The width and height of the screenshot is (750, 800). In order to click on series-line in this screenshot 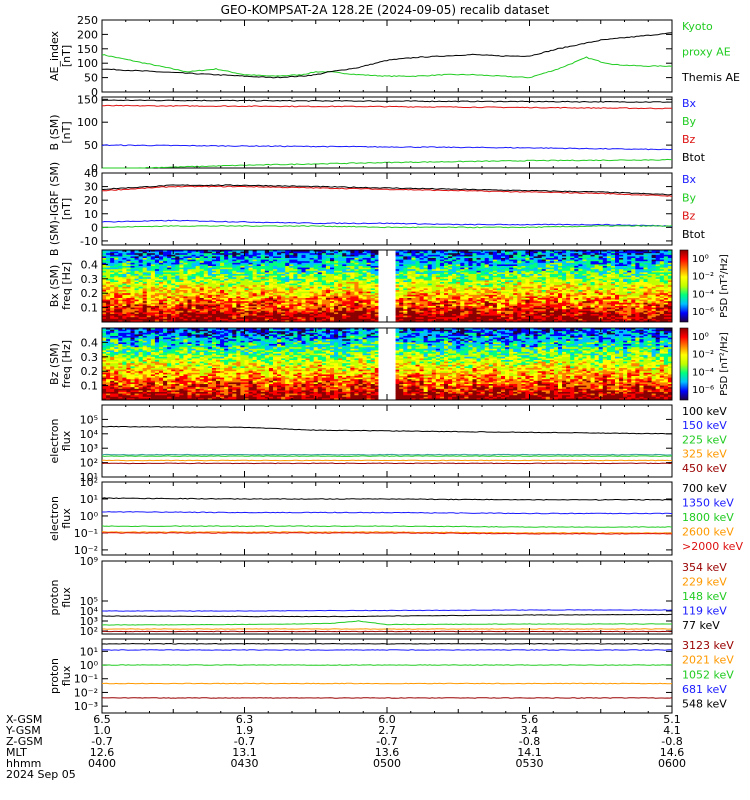, I will do `click(387, 191)`.